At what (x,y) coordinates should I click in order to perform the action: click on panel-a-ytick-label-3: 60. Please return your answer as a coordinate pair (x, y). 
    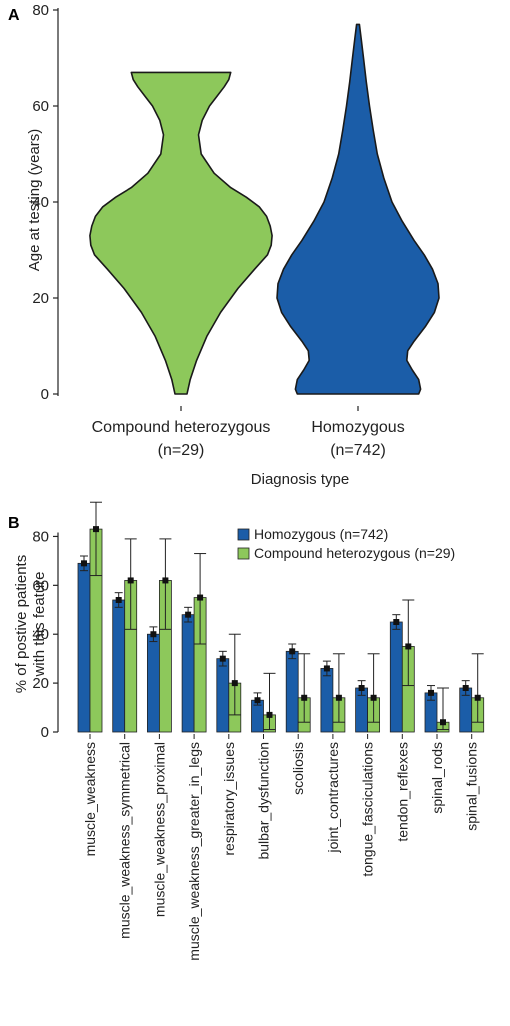
    Looking at the image, I should click on (40, 106).